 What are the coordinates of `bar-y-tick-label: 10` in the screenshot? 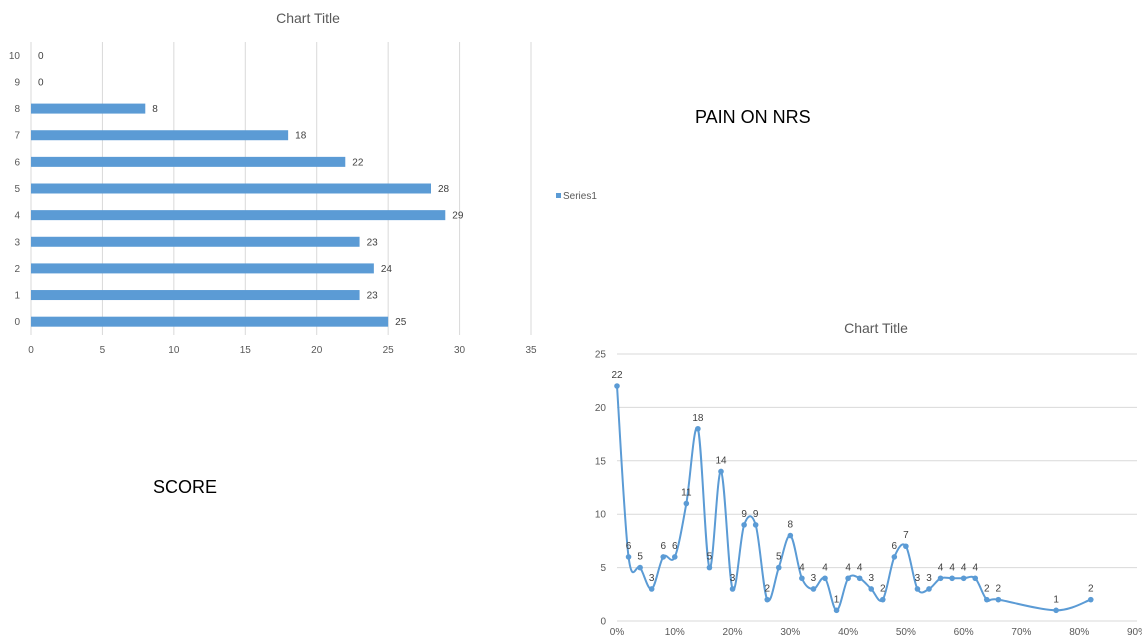 It's located at (15, 56).